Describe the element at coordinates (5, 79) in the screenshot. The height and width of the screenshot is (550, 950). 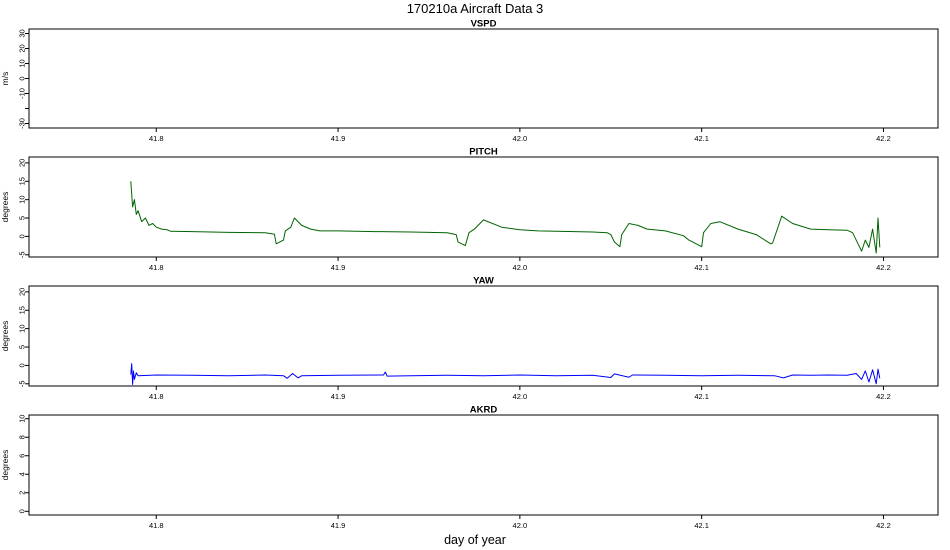
I see `y-axis-label: m/s` at that location.